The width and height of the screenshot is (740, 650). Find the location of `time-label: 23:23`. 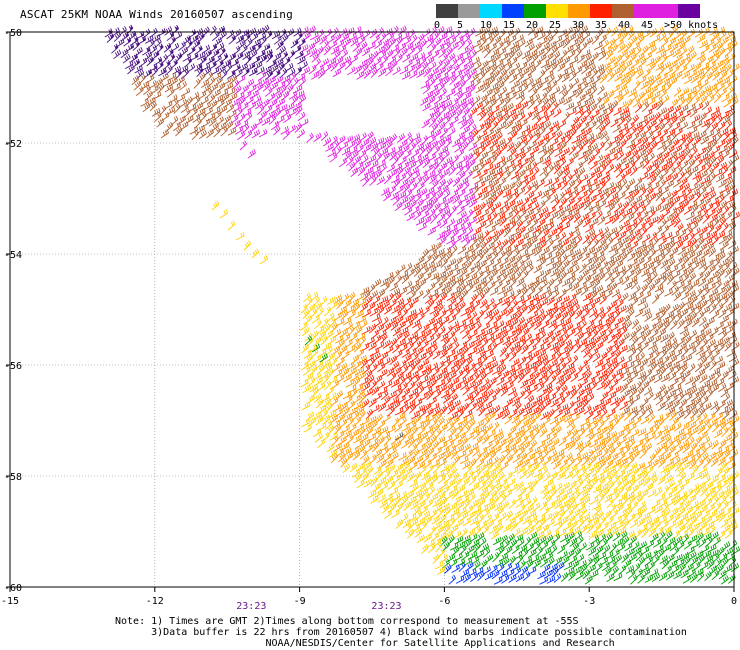

time-label: 23:23 is located at coordinates (386, 606).